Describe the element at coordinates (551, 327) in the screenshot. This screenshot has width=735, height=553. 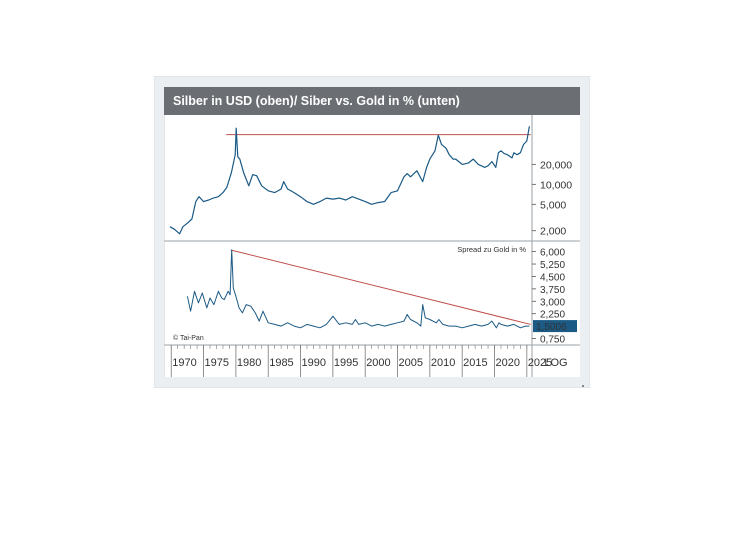
I see `current-value-label: 1,5006` at that location.